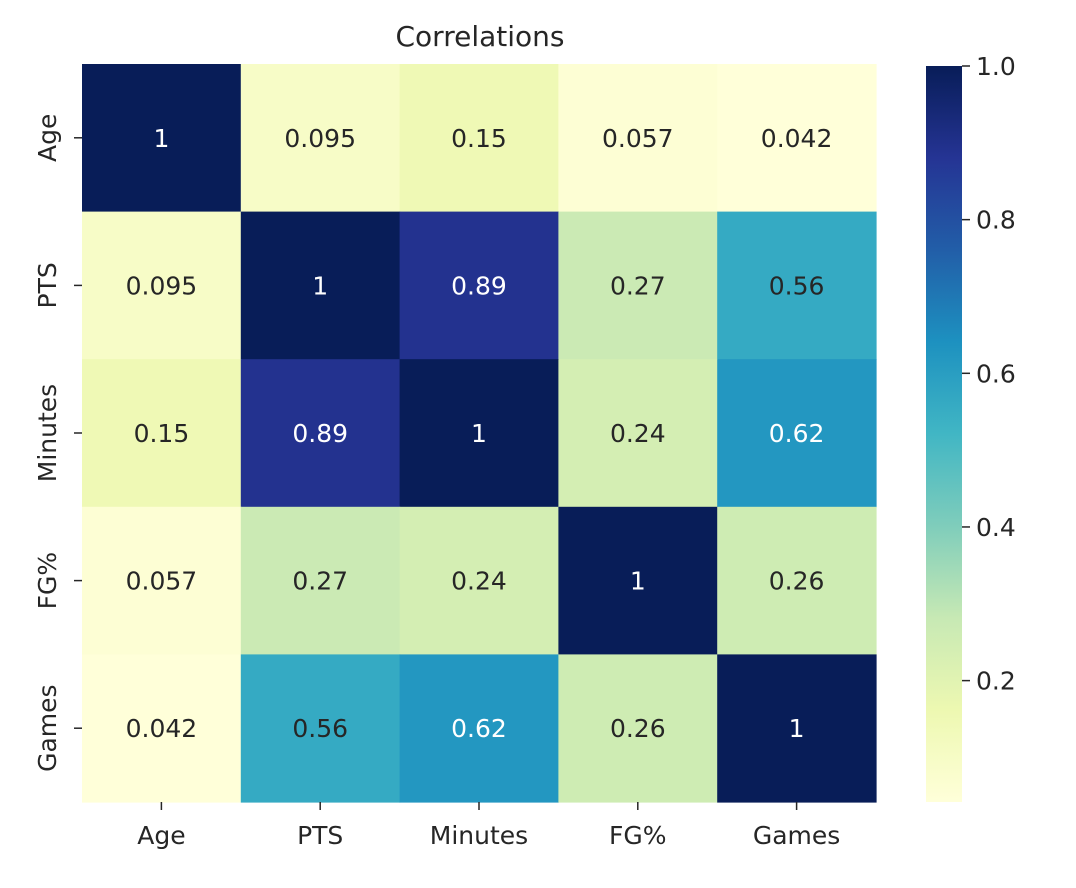  Describe the element at coordinates (996, 373) in the screenshot. I see `colorbar-tick-label: 0.6` at that location.